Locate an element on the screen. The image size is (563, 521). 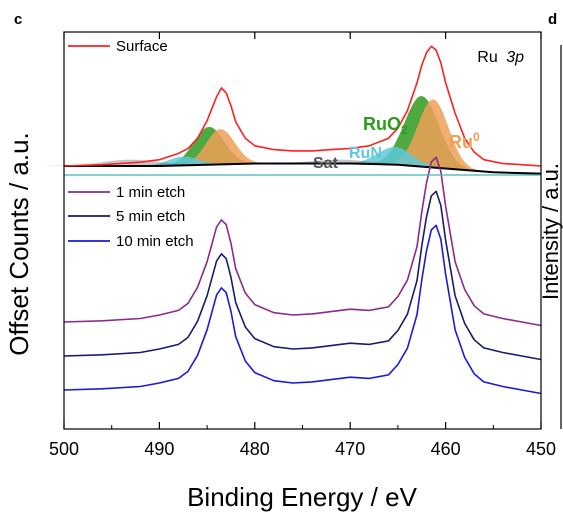
x-tick-label-490: 490 is located at coordinates (159, 449).